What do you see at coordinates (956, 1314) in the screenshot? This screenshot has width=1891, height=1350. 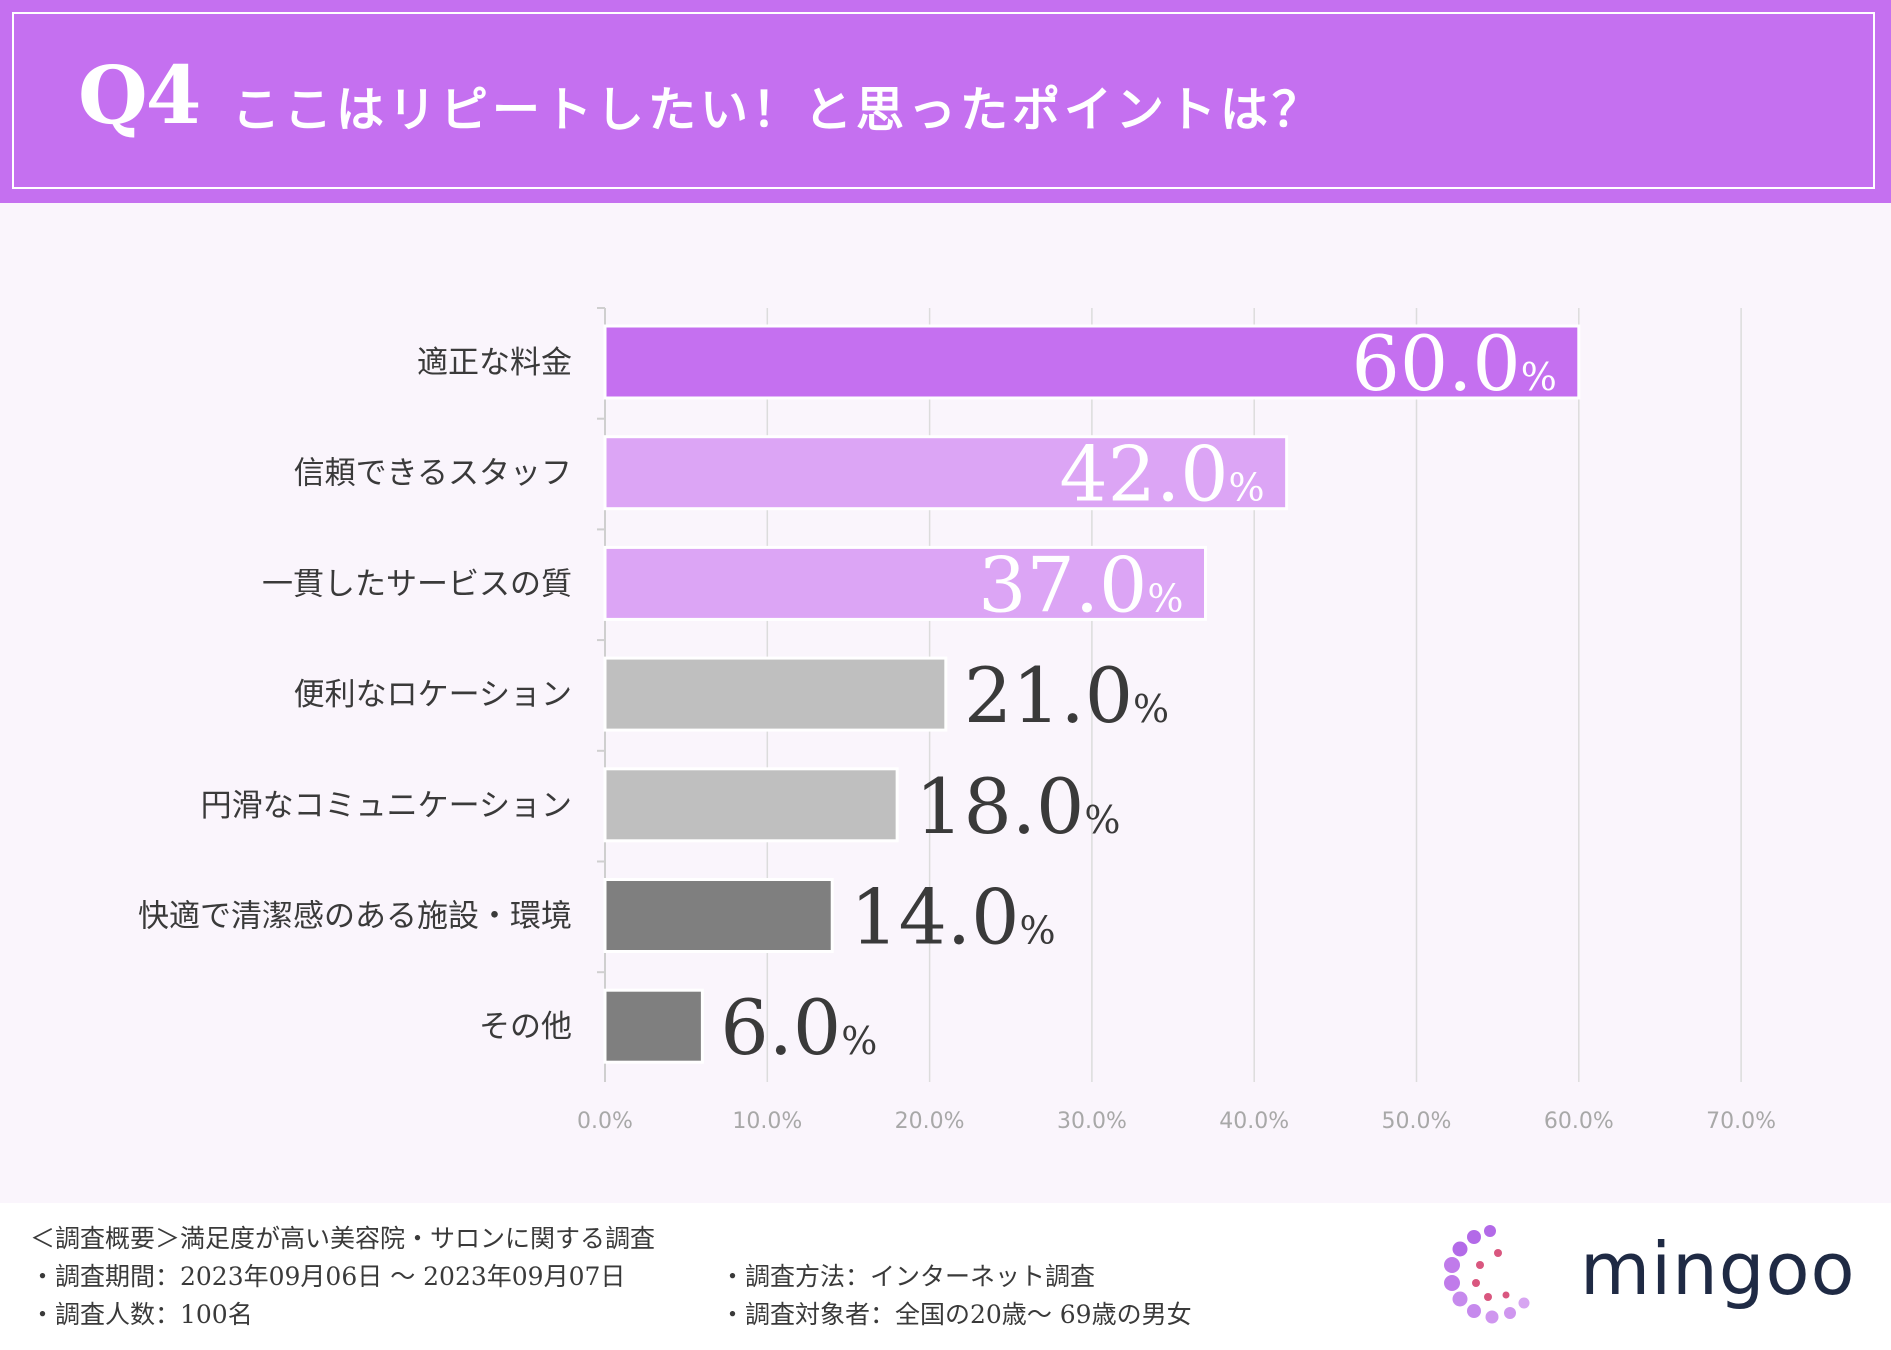 I see `survey-target: ・調査対象者：全国の20歳～ 69歳の男女` at bounding box center [956, 1314].